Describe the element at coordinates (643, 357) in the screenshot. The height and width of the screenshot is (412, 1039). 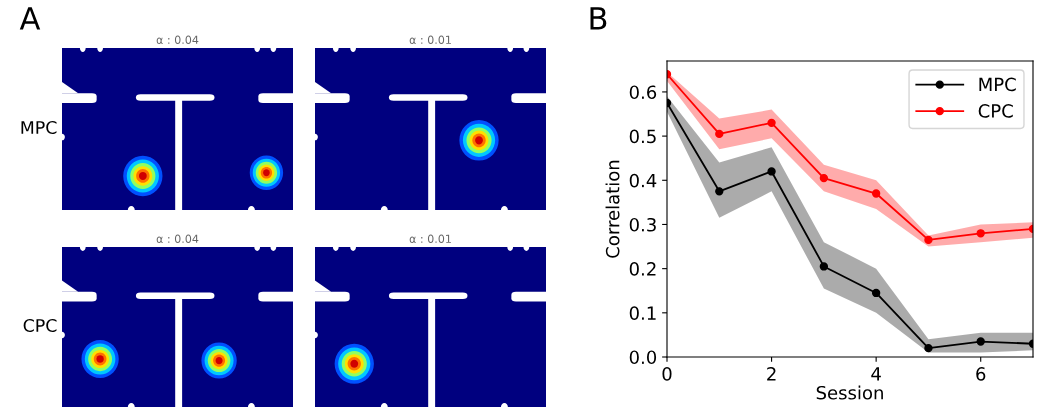
I see `y-tick-label: 0.0` at that location.